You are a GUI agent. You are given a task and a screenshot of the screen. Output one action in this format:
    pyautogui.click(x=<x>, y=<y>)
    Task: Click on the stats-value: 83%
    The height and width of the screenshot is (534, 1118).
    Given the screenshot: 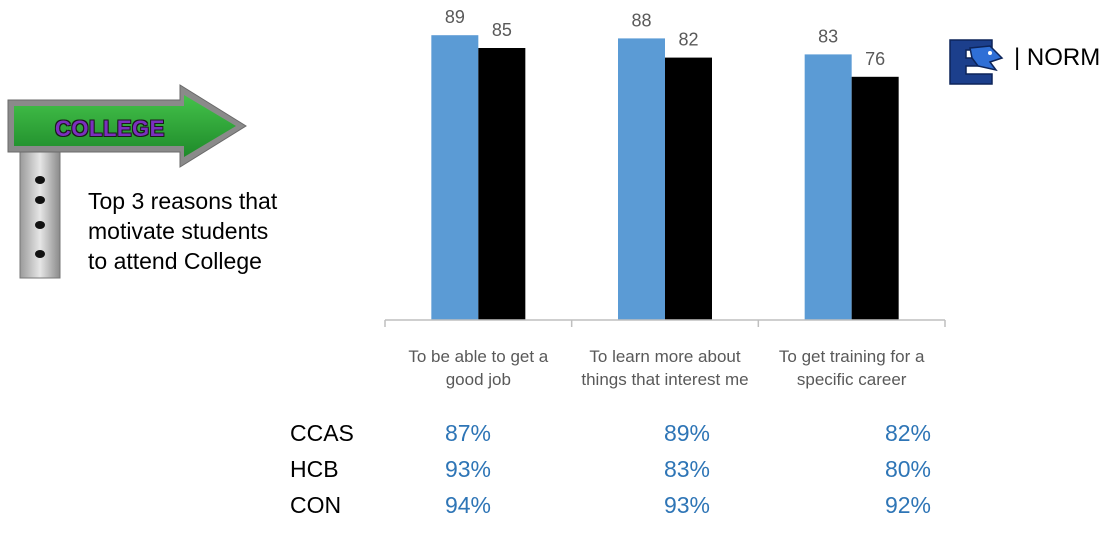 What is the action you would take?
    pyautogui.click(x=687, y=469)
    